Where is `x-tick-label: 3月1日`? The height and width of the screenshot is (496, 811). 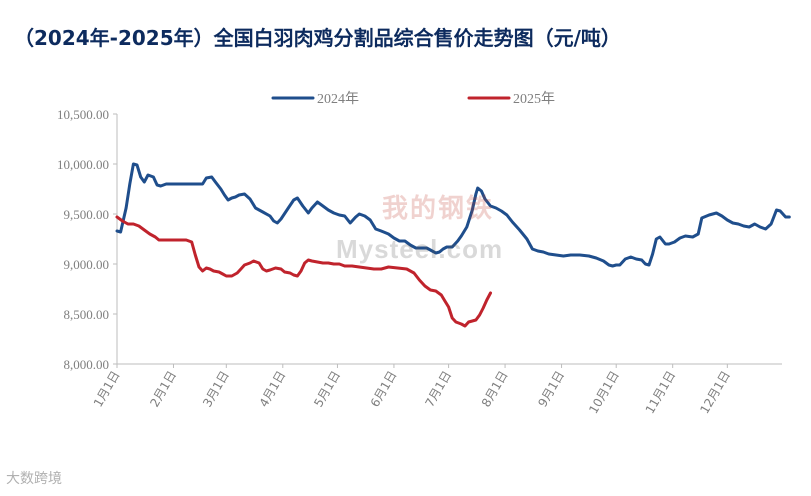
x-tick-label: 3月1日 is located at coordinates (216, 389).